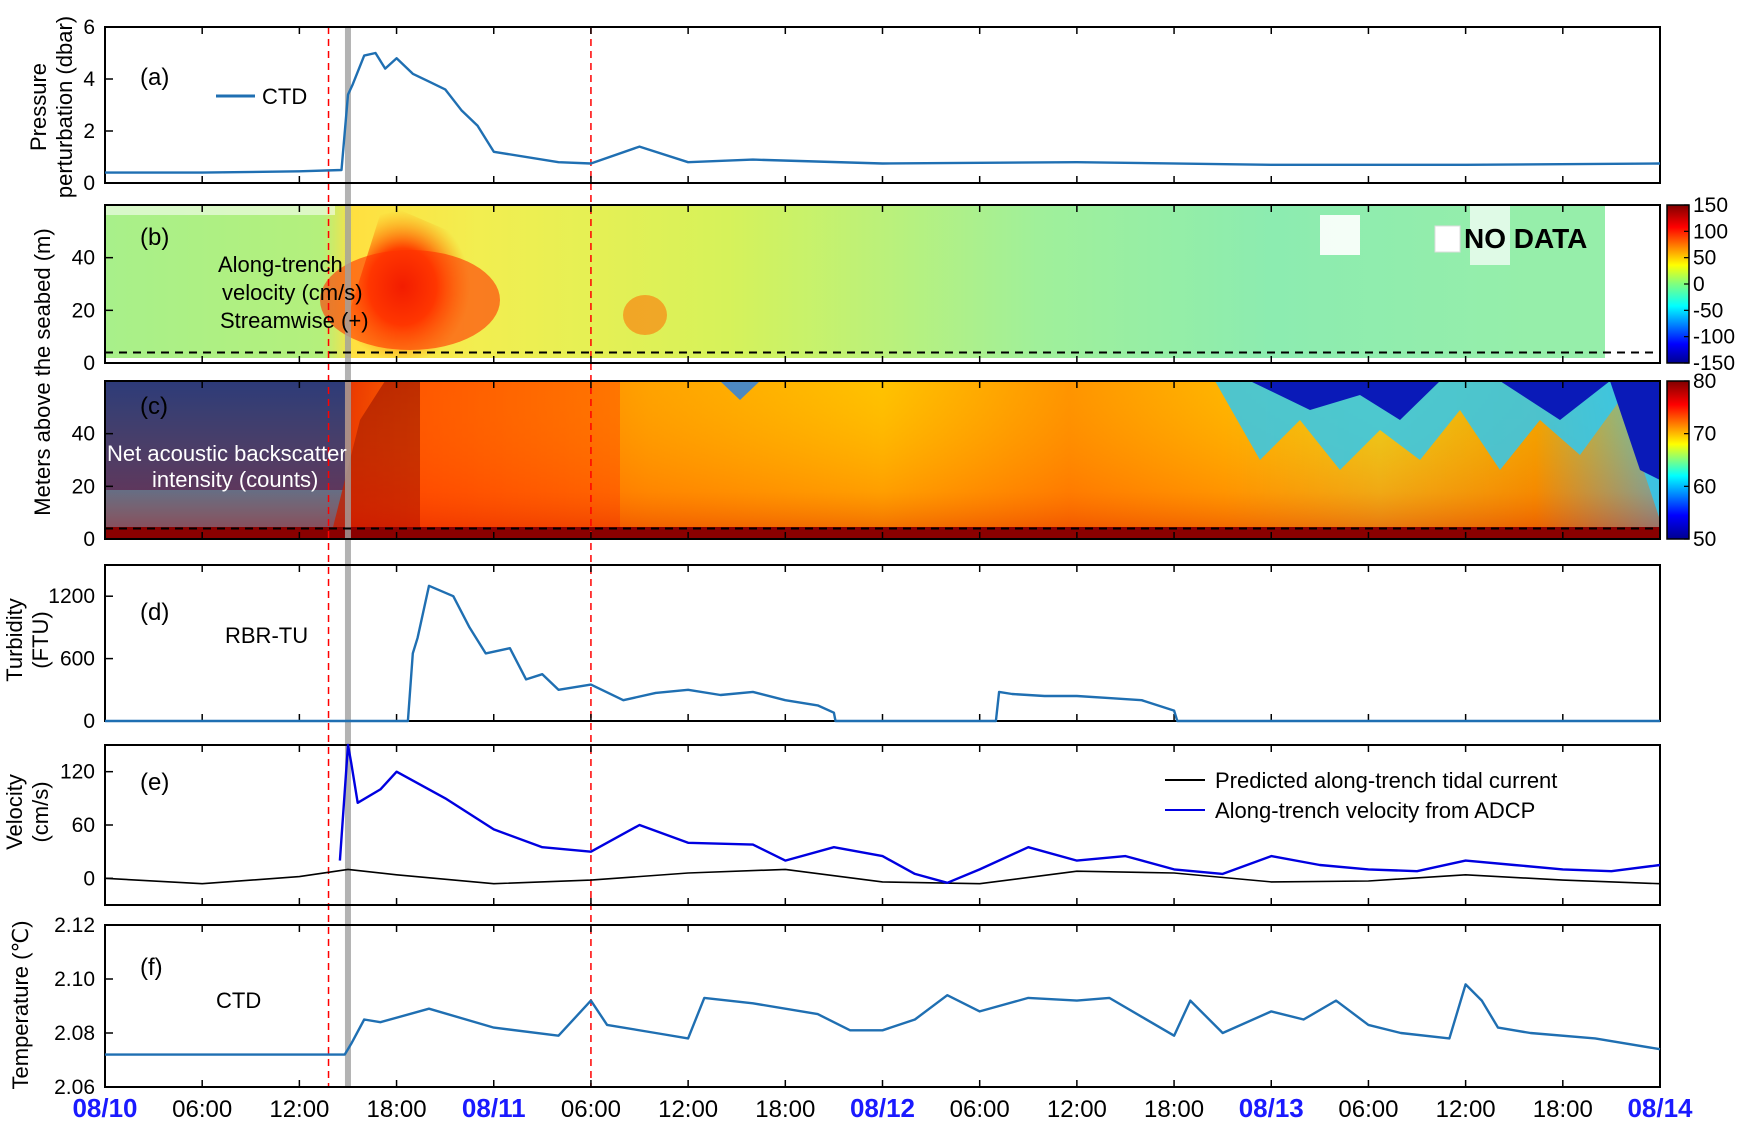 This screenshot has height=1130, width=1745. What do you see at coordinates (40, 811) in the screenshot?
I see `ylabel-e-line2: (cm/s)` at bounding box center [40, 811].